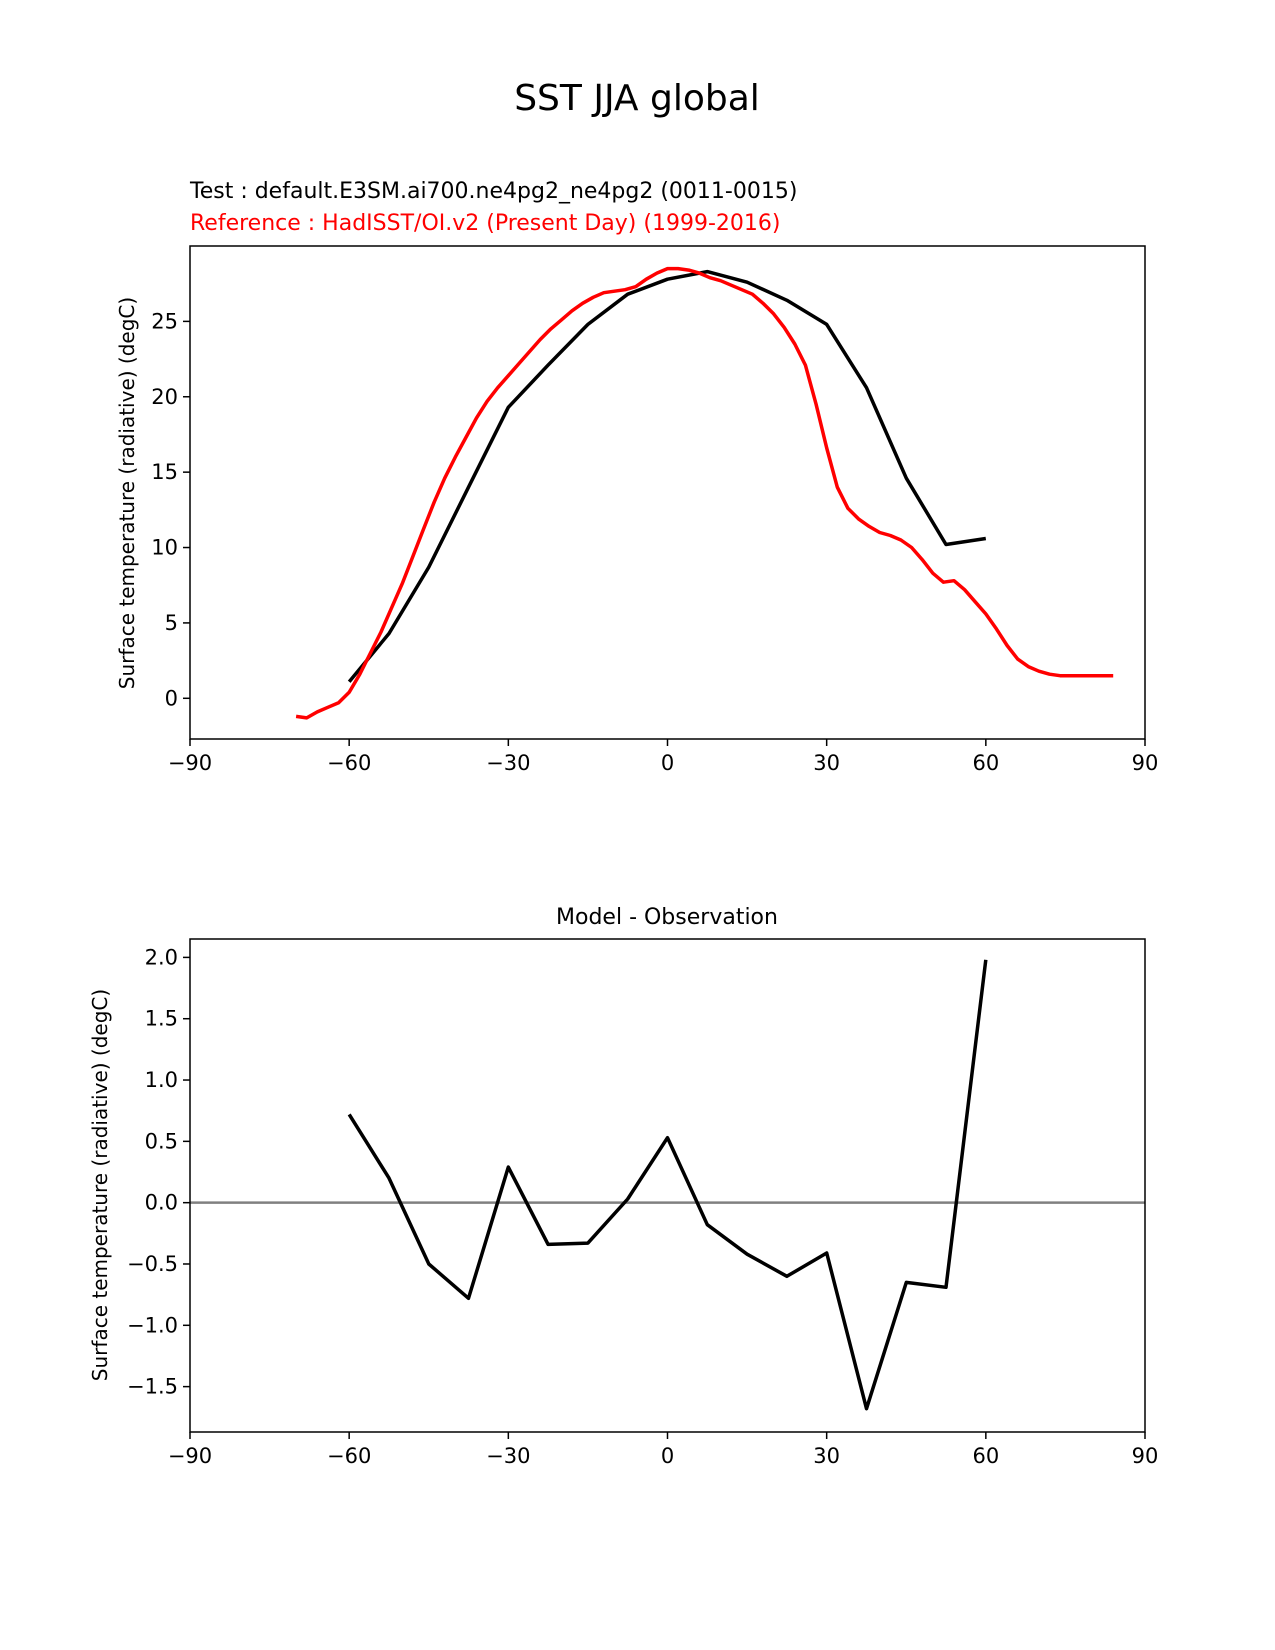  I want to click on bottom-y-tick-label: −1.5, so click(152, 1387).